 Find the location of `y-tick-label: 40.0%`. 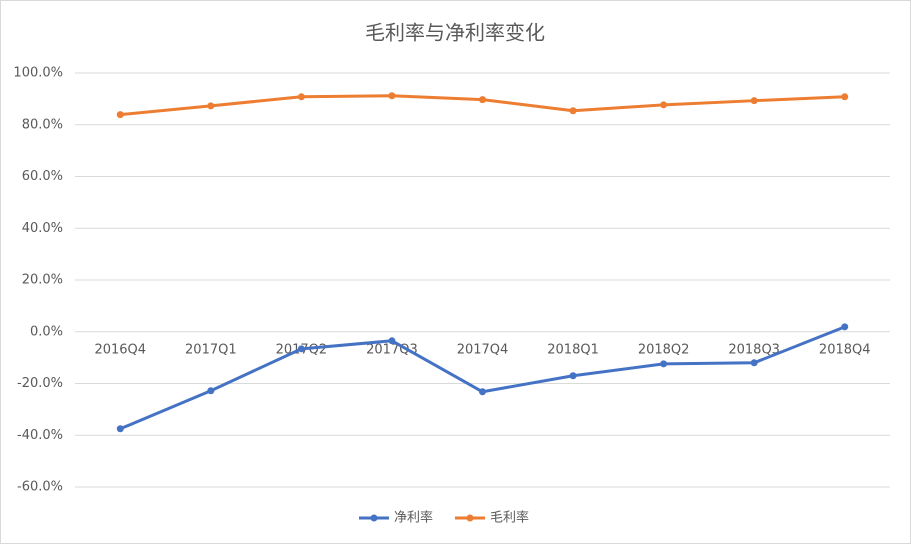

y-tick-label: 40.0% is located at coordinates (42, 228).